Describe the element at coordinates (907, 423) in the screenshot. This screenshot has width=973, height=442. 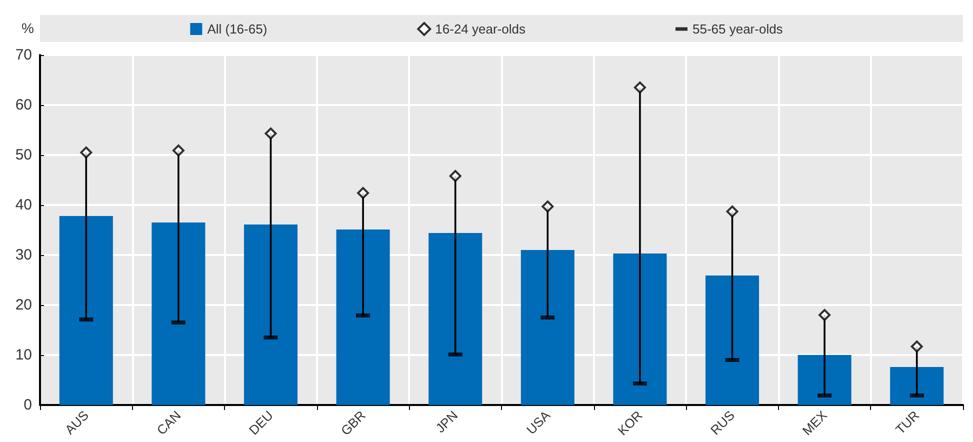
I see `x-tick-label: TUR` at that location.